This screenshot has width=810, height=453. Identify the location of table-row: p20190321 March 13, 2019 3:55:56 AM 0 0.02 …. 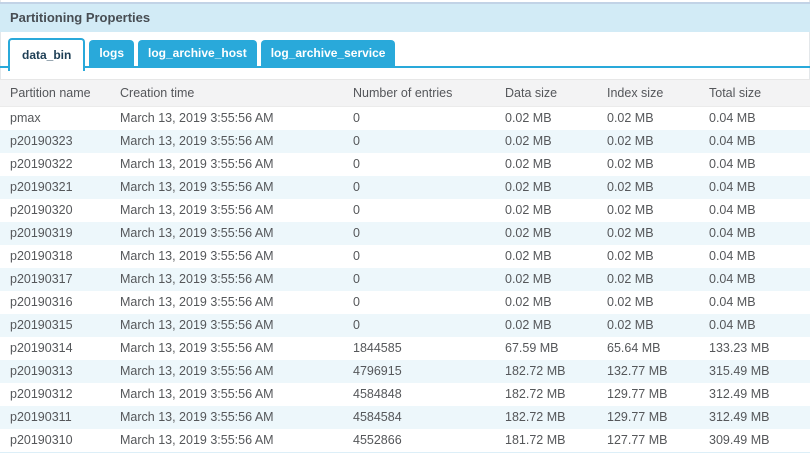
(405, 187).